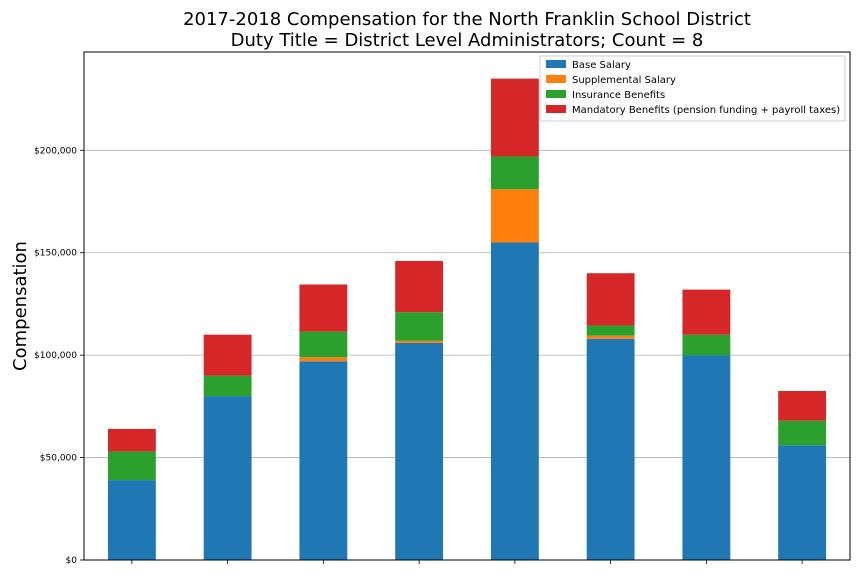 Image resolution: width=864 pixels, height=576 pixels. Describe the element at coordinates (618, 95) in the screenshot. I see `legend-entry: Insurance Benefits` at that location.